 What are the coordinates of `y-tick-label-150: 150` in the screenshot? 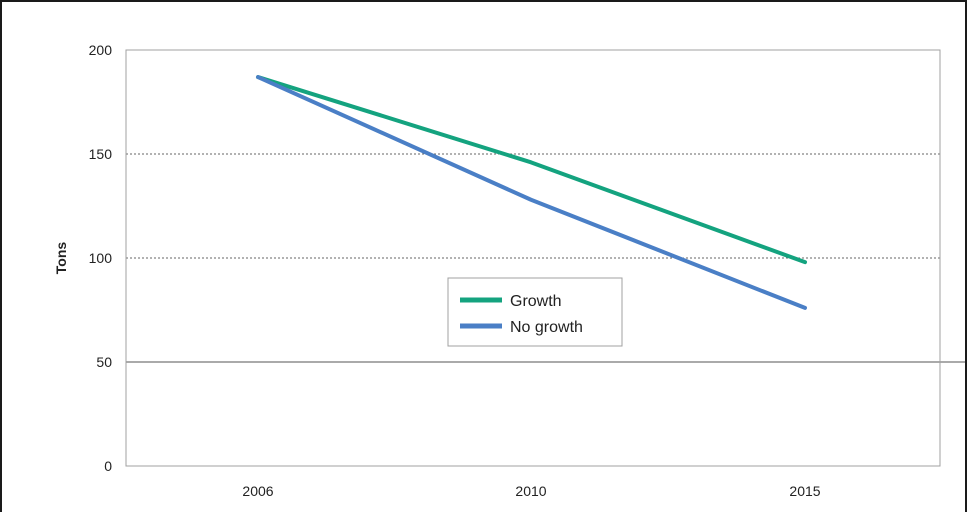 It's located at (101, 154).